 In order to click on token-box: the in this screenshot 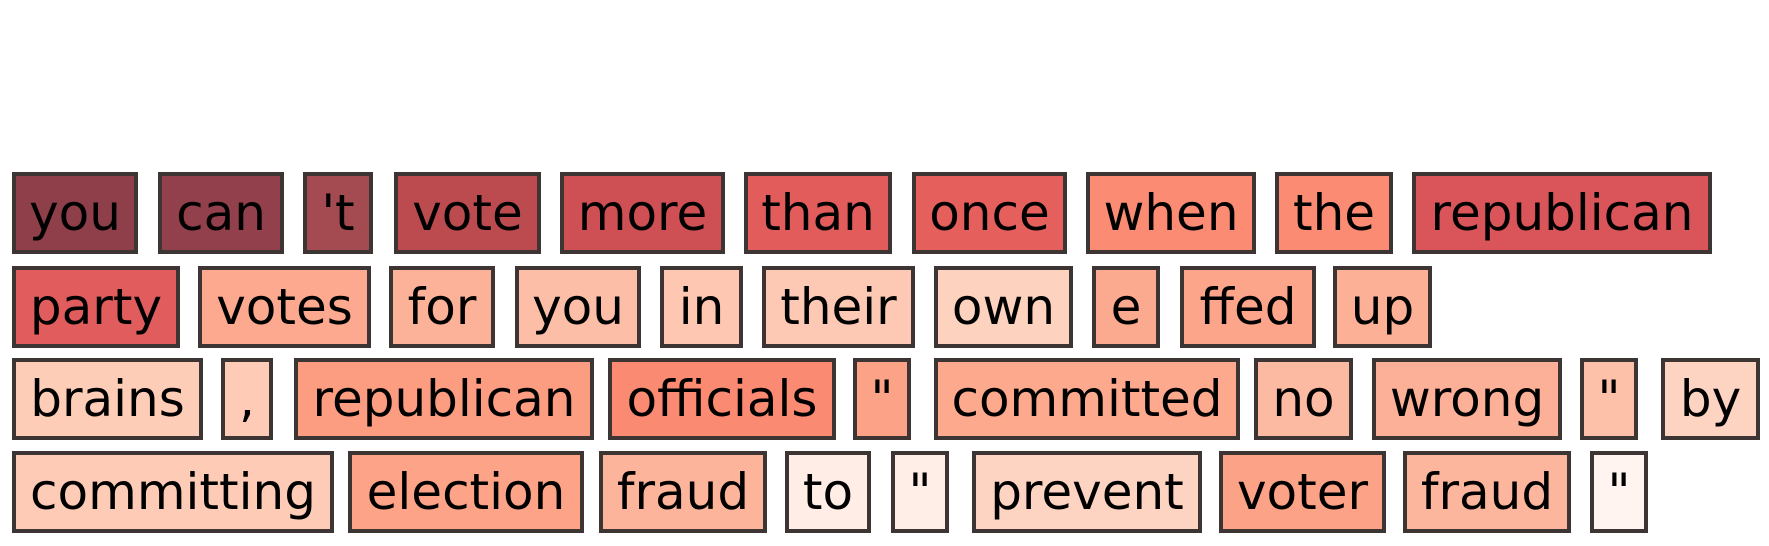, I will do `click(1334, 213)`.